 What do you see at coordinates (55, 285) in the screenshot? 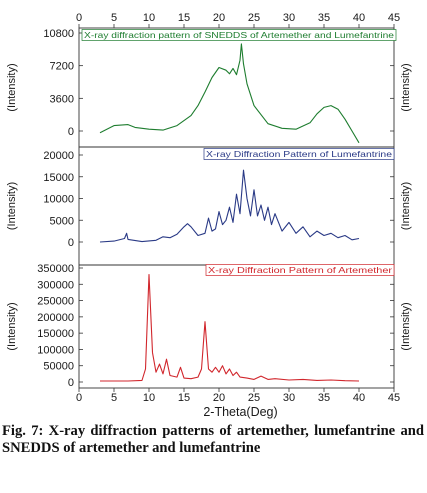
I see `y-tick-label: 300000` at bounding box center [55, 285].